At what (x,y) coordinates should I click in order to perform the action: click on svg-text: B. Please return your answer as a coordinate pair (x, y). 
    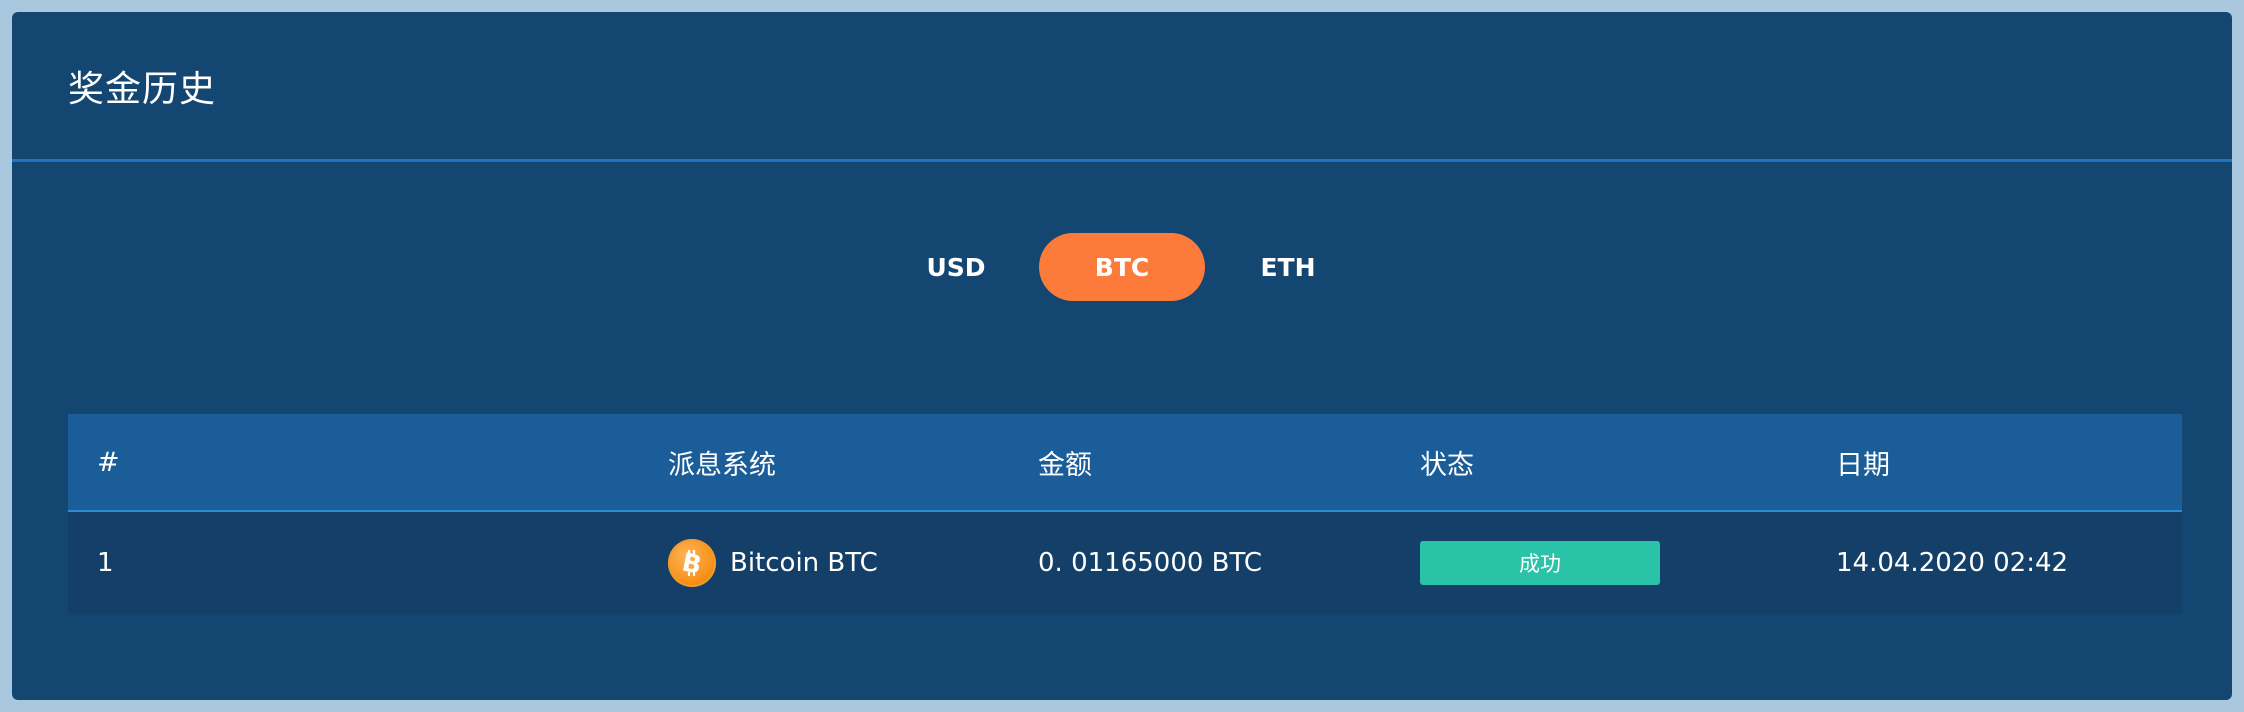
    Looking at the image, I should click on (692, 563).